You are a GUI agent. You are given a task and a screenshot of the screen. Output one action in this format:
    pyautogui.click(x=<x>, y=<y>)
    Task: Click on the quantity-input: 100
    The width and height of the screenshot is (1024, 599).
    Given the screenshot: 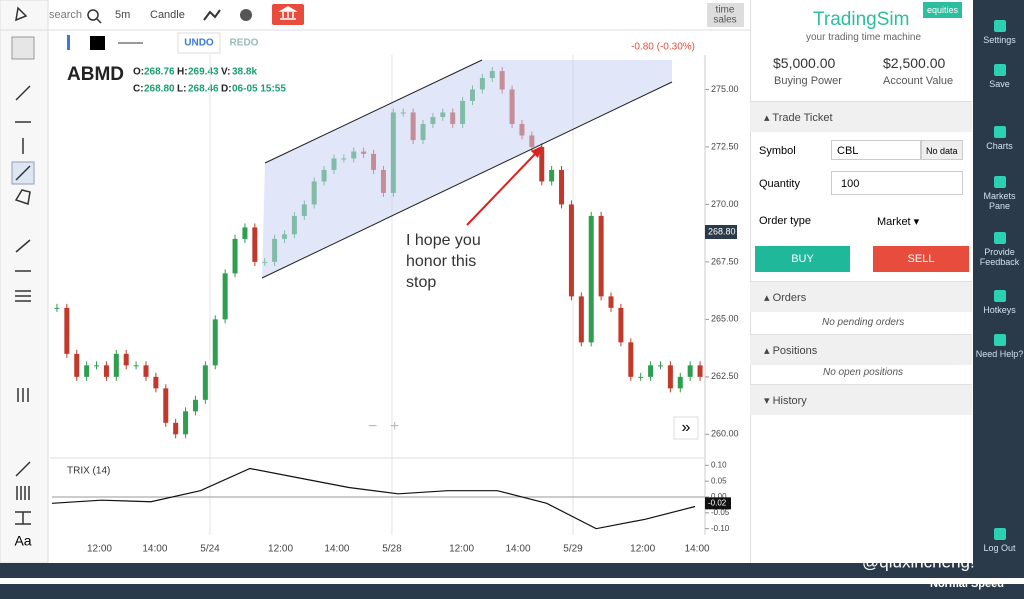 What is the action you would take?
    pyautogui.click(x=897, y=183)
    